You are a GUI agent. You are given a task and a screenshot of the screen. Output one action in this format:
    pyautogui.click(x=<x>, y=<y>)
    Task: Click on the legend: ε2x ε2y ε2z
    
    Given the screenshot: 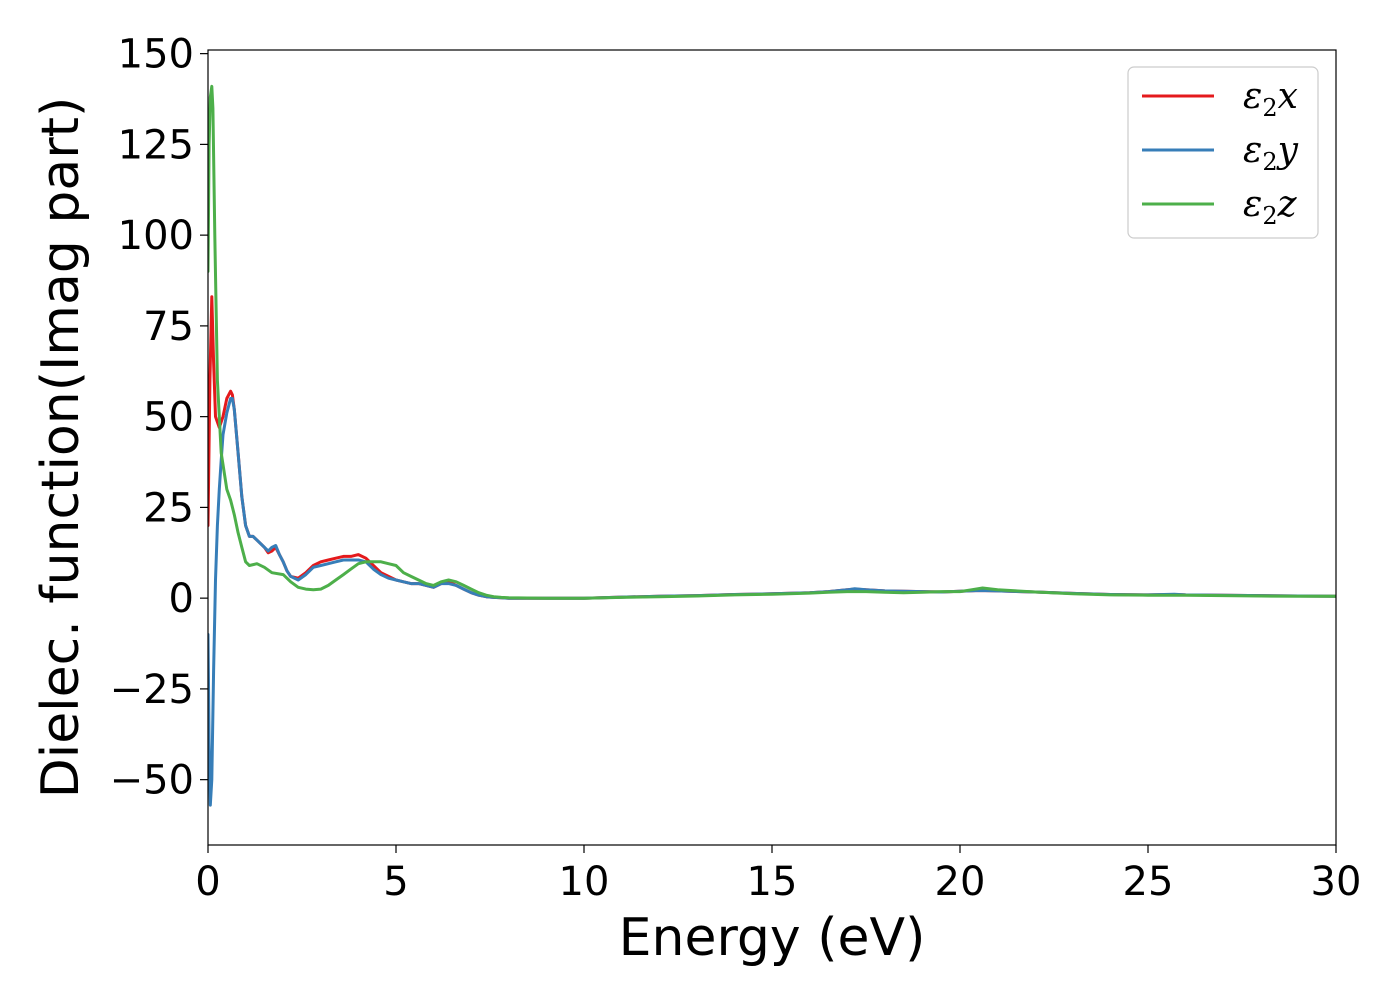 What is the action you would take?
    pyautogui.click(x=1223, y=152)
    